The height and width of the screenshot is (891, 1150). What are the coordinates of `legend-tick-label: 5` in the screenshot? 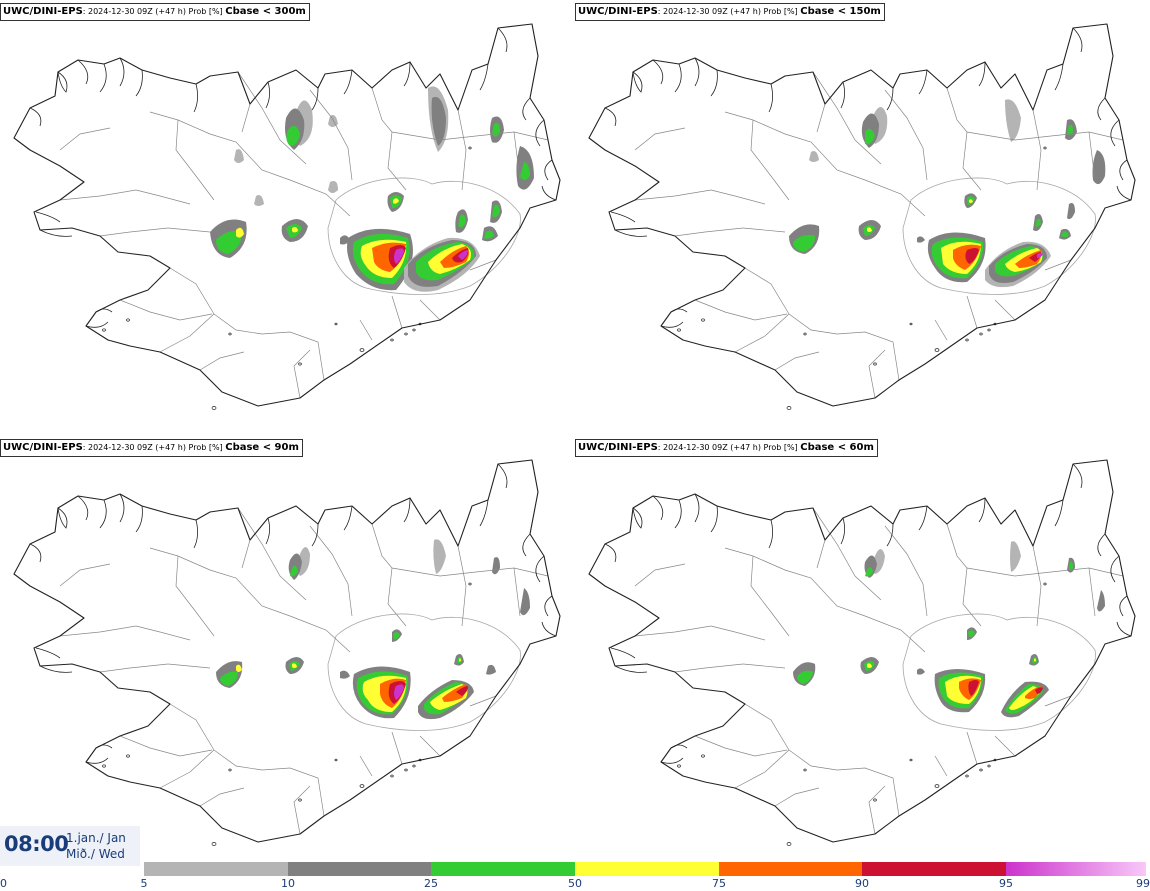 It's located at (144, 883).